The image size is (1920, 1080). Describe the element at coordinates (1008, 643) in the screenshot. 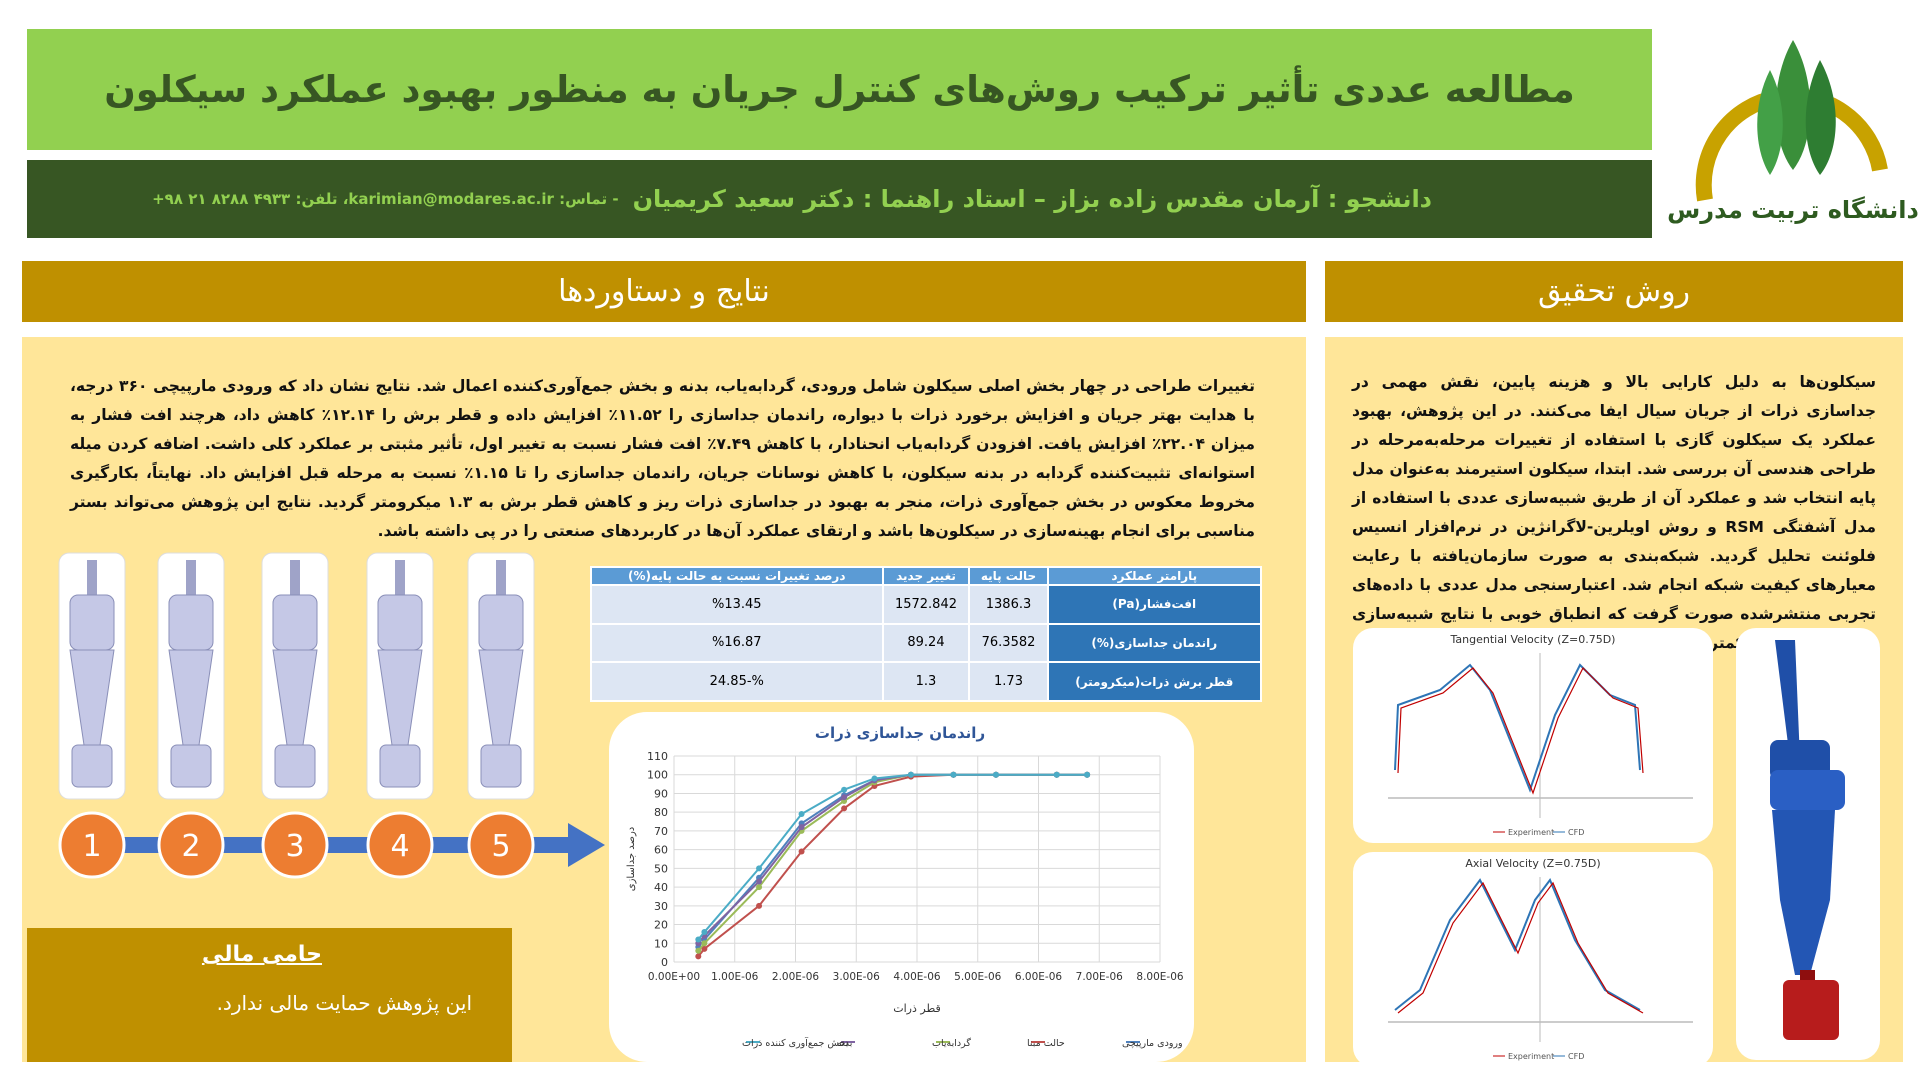

I see `table-cell: 76.3582` at that location.